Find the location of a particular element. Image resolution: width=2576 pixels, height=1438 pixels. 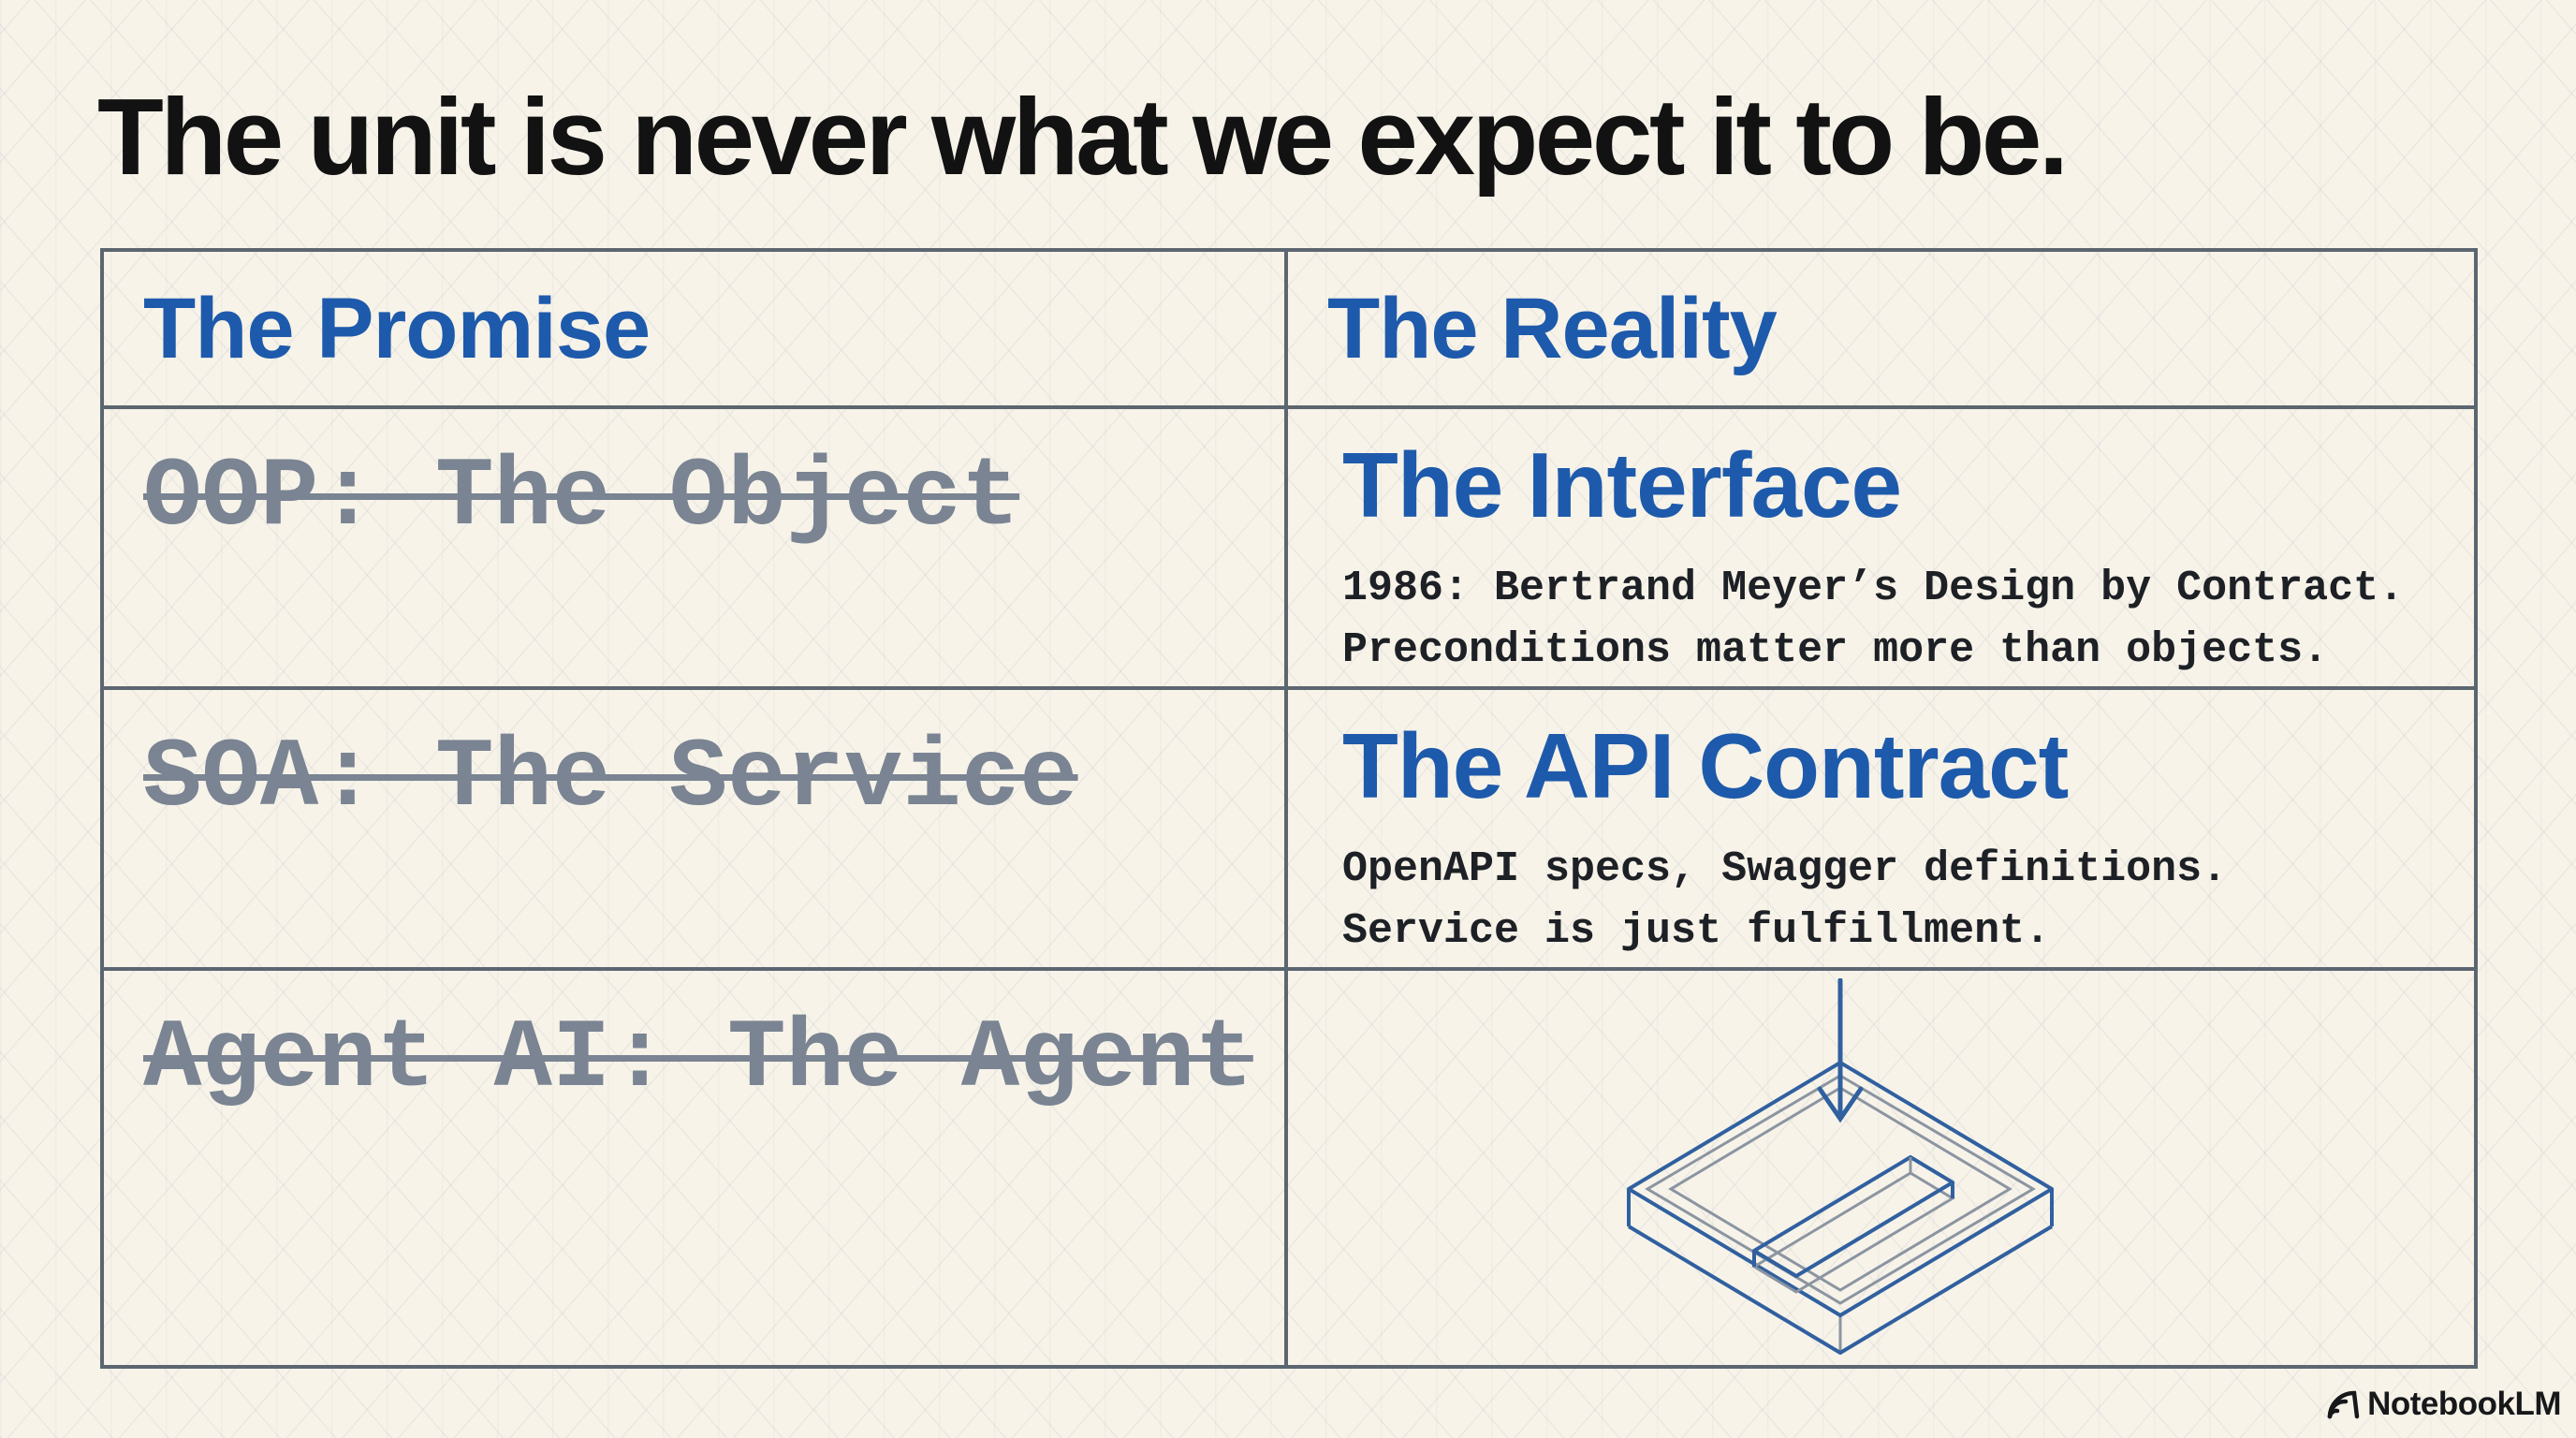

reality-heading: The API Contract is located at coordinates (1705, 765).